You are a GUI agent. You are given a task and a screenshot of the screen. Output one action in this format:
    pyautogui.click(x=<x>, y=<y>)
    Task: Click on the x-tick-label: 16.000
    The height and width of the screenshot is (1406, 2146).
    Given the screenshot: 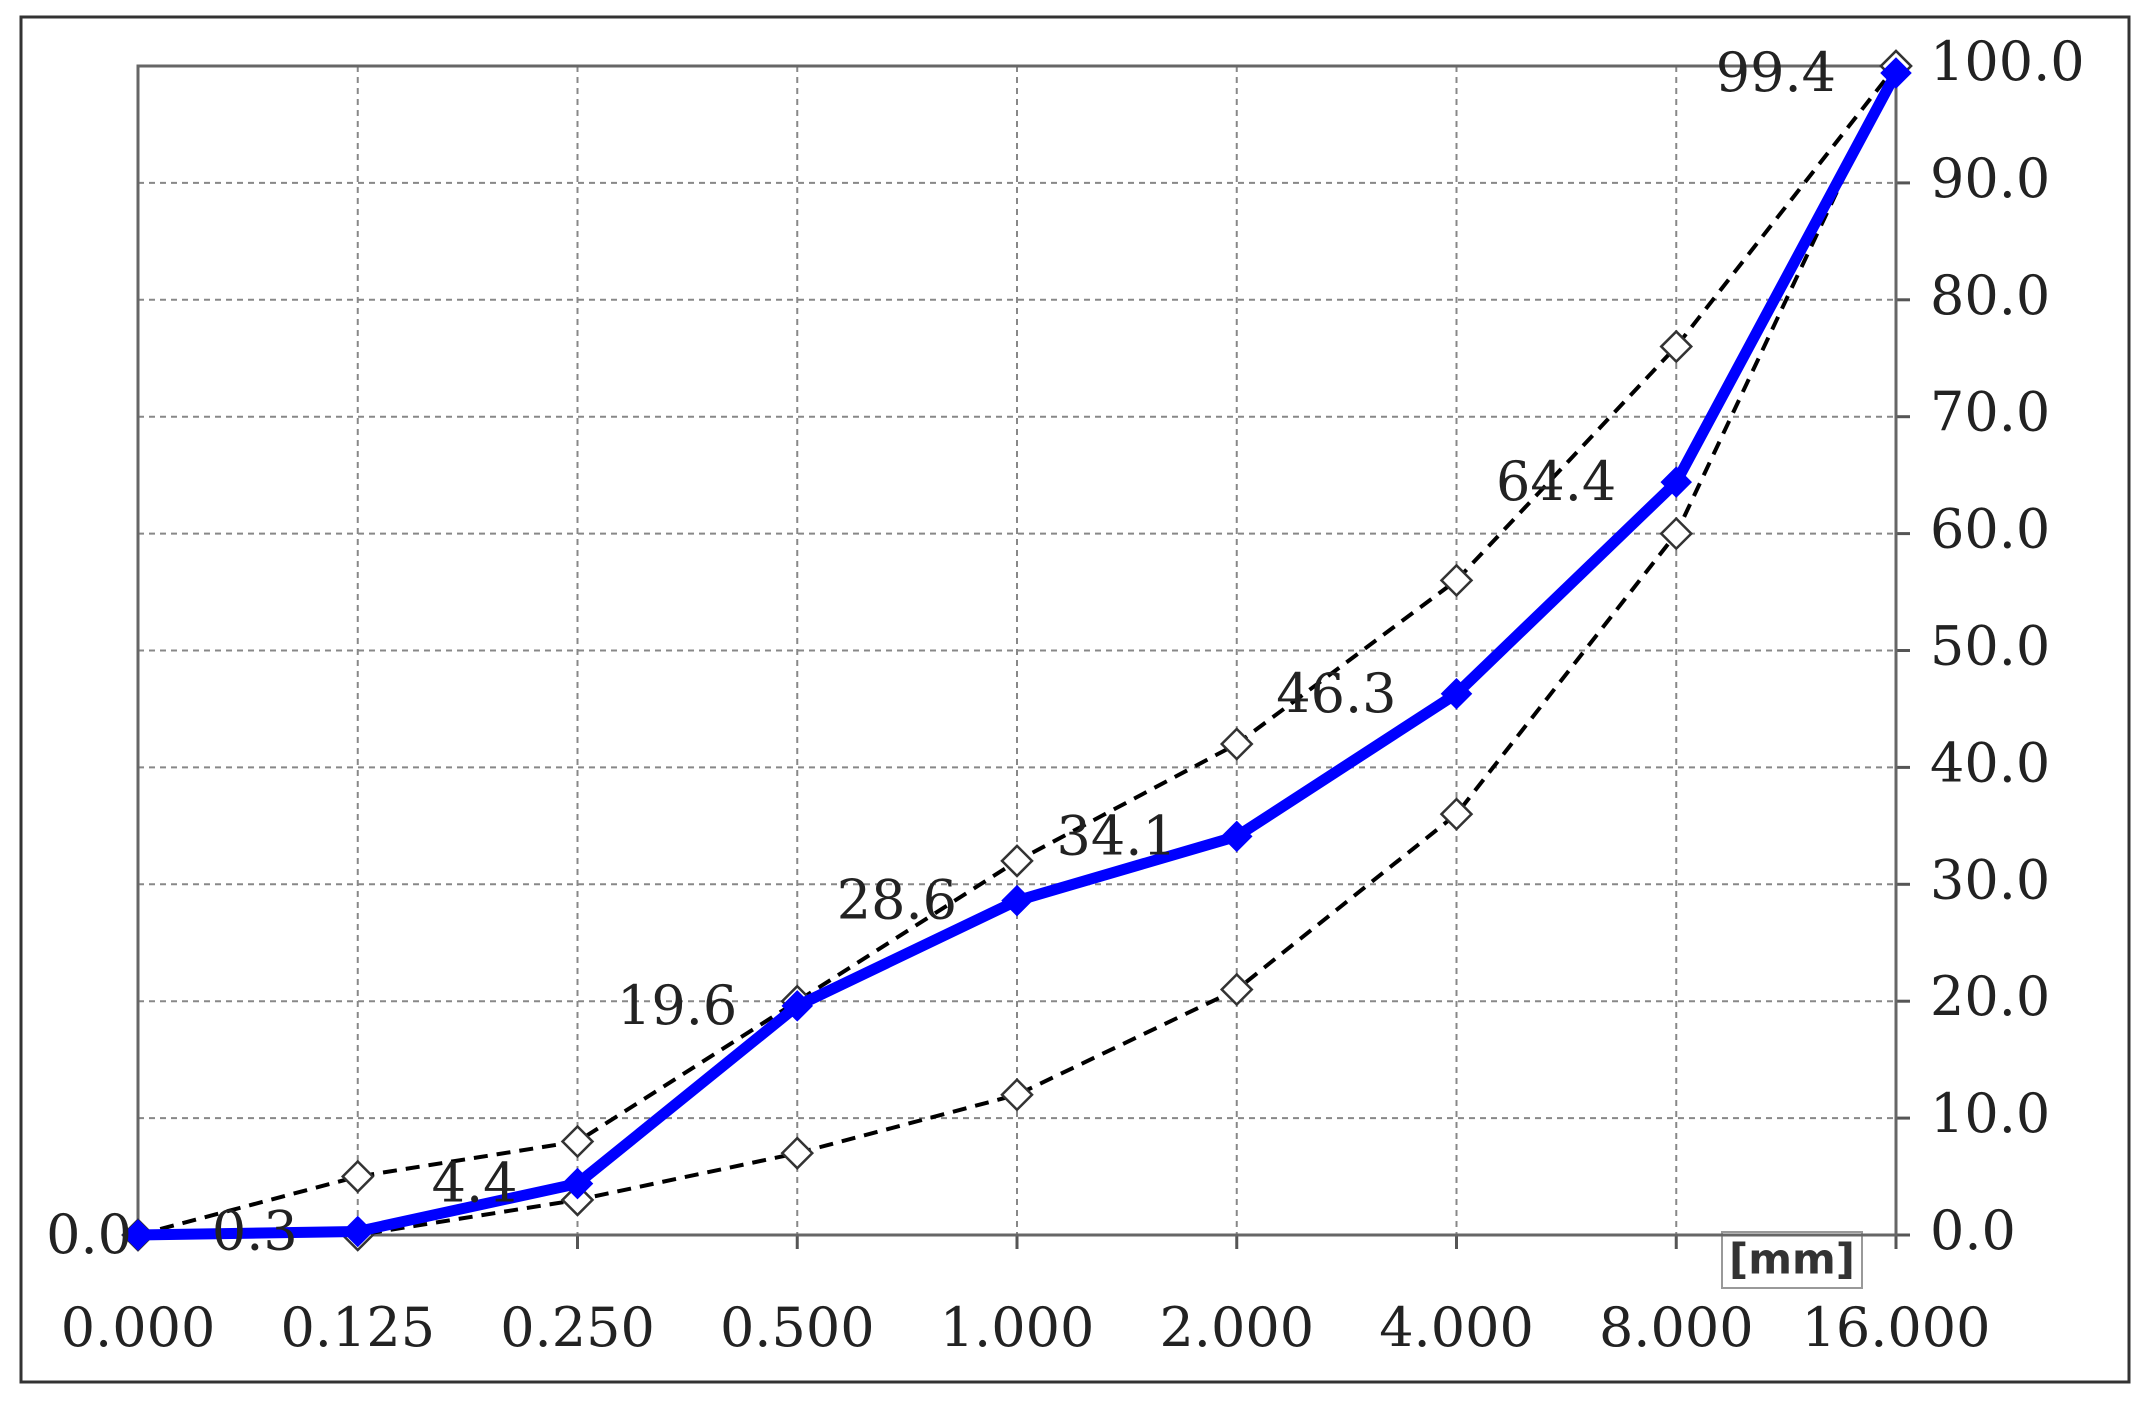 What is the action you would take?
    pyautogui.click(x=1896, y=1327)
    